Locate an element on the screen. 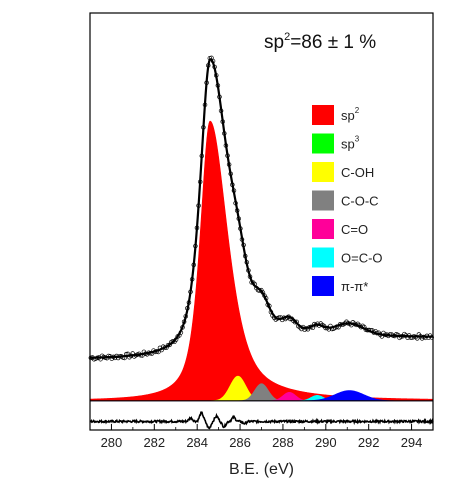 The image size is (474, 493). legend-label-2: sp3 is located at coordinates (350, 143).